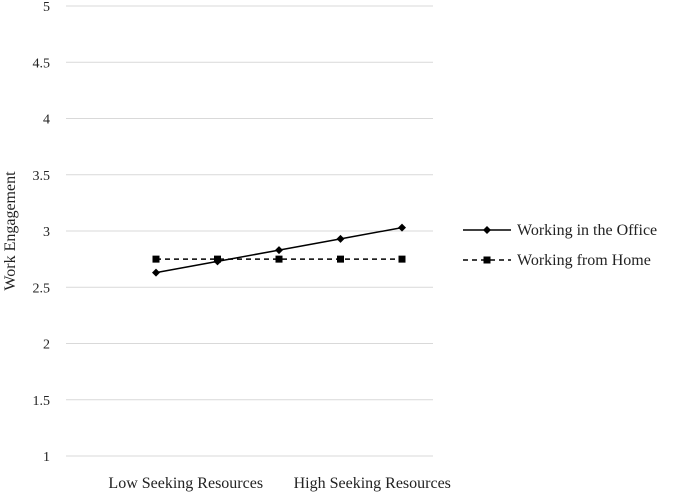 The image size is (685, 499). What do you see at coordinates (46, 7) in the screenshot?
I see `y-tick-label: 5` at bounding box center [46, 7].